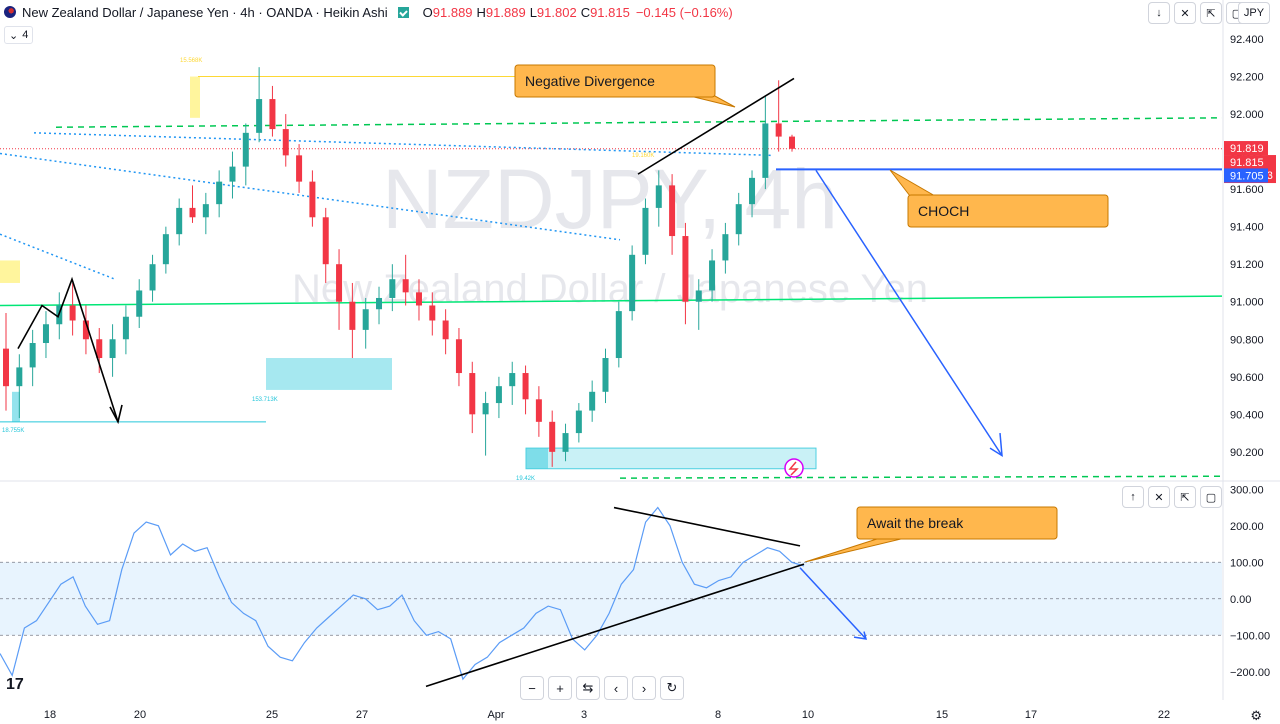 This screenshot has width=1280, height=724. Describe the element at coordinates (525, 479) in the screenshot. I see `low-volume-label: 19.42K` at that location.